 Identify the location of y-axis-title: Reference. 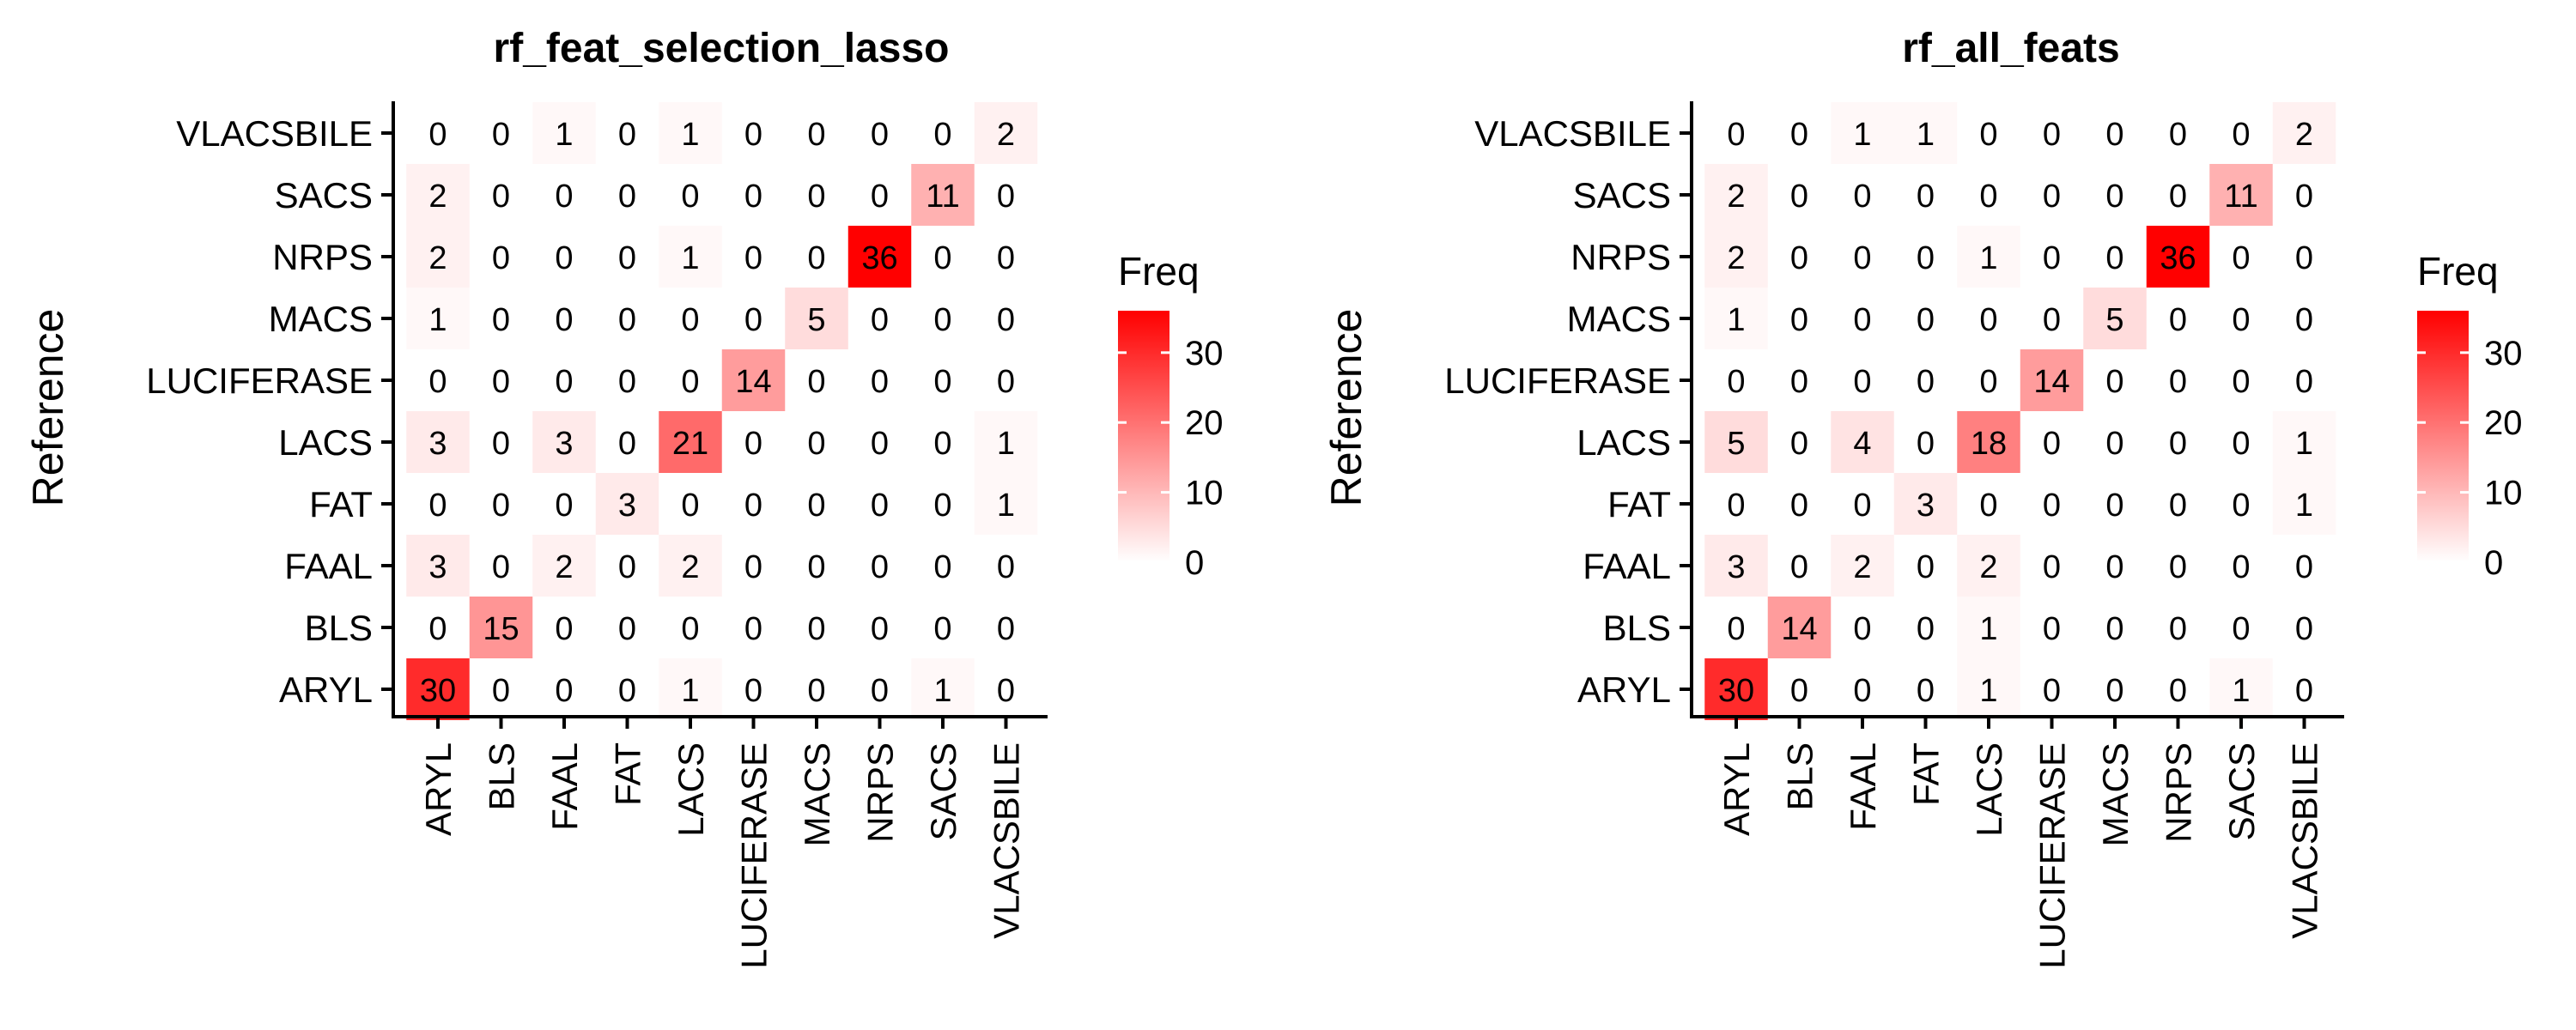
(48, 408).